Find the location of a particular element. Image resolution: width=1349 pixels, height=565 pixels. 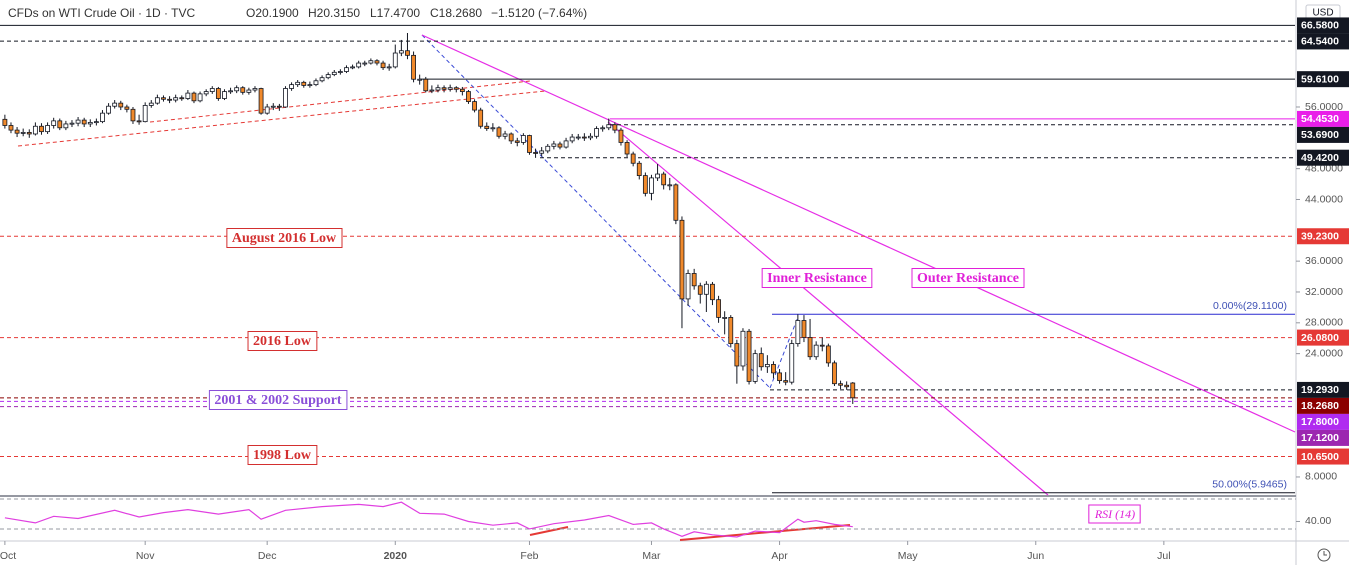

annotation: 1998 Low is located at coordinates (282, 455).